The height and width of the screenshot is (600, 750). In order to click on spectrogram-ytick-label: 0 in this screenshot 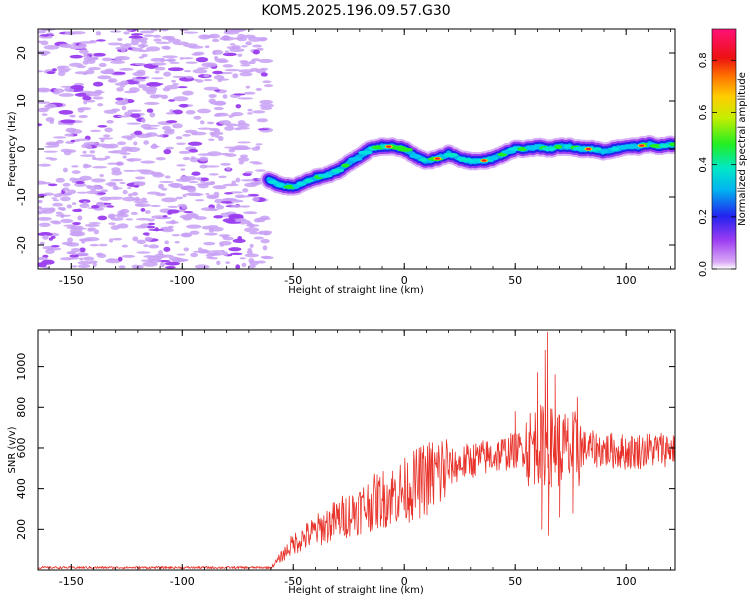, I will do `click(21, 149)`.